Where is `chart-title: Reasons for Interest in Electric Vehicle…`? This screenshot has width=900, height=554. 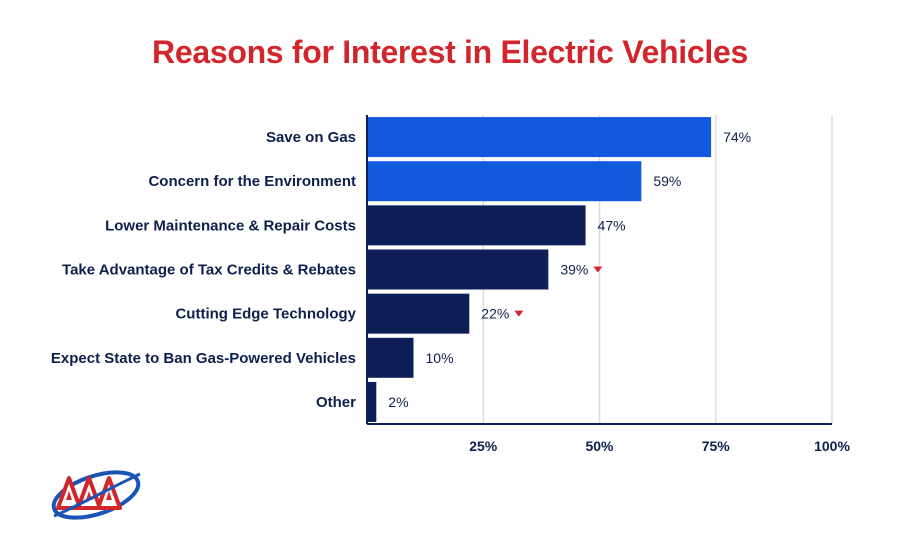
chart-title: Reasons for Interest in Electric Vehicle… is located at coordinates (450, 52).